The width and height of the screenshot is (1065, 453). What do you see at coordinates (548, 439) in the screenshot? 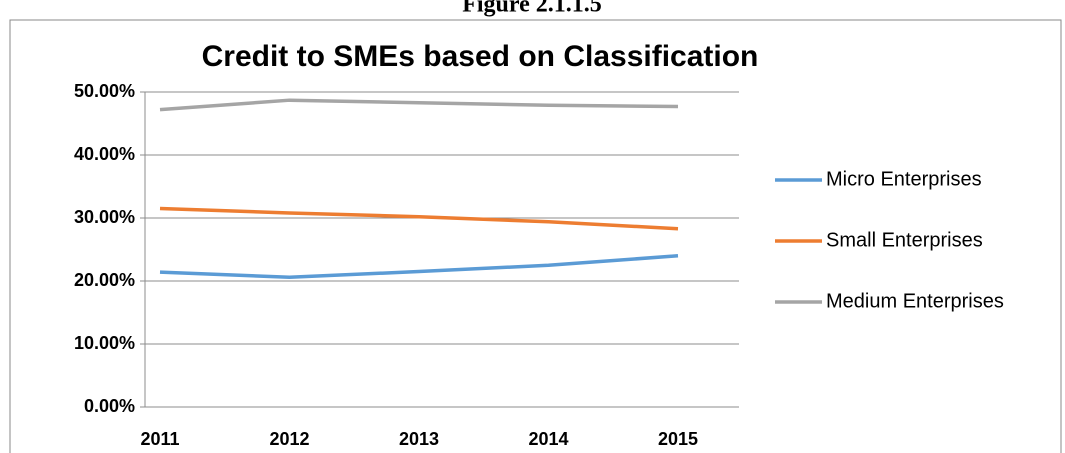
I see `x-tick-label: 2014` at bounding box center [548, 439].